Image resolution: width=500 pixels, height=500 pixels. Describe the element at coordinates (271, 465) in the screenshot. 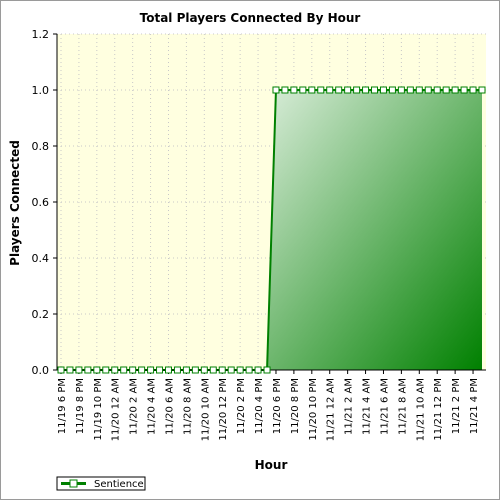

I see `x-axis-label: Hour` at that location.